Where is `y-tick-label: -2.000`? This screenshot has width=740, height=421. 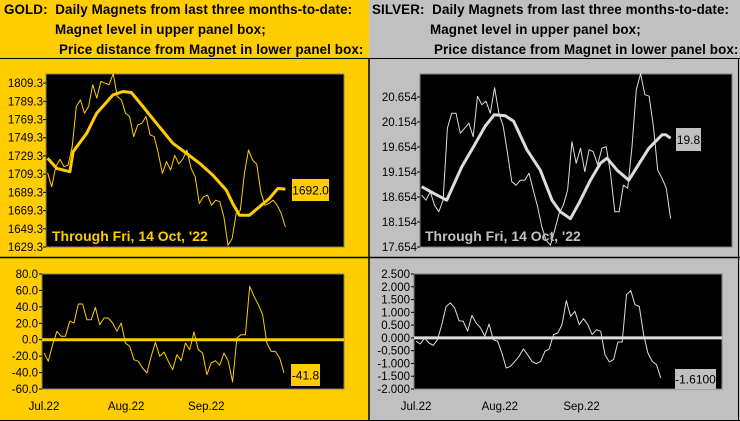 y-tick-label: -2.000 is located at coordinates (393, 390).